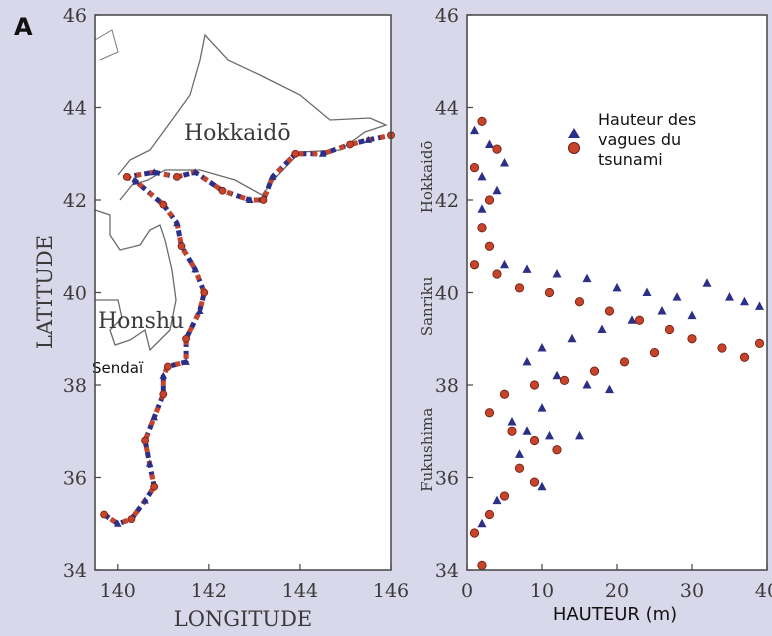 The height and width of the screenshot is (636, 772). Describe the element at coordinates (427, 177) in the screenshot. I see `region-label: Hokkaidō` at that location.